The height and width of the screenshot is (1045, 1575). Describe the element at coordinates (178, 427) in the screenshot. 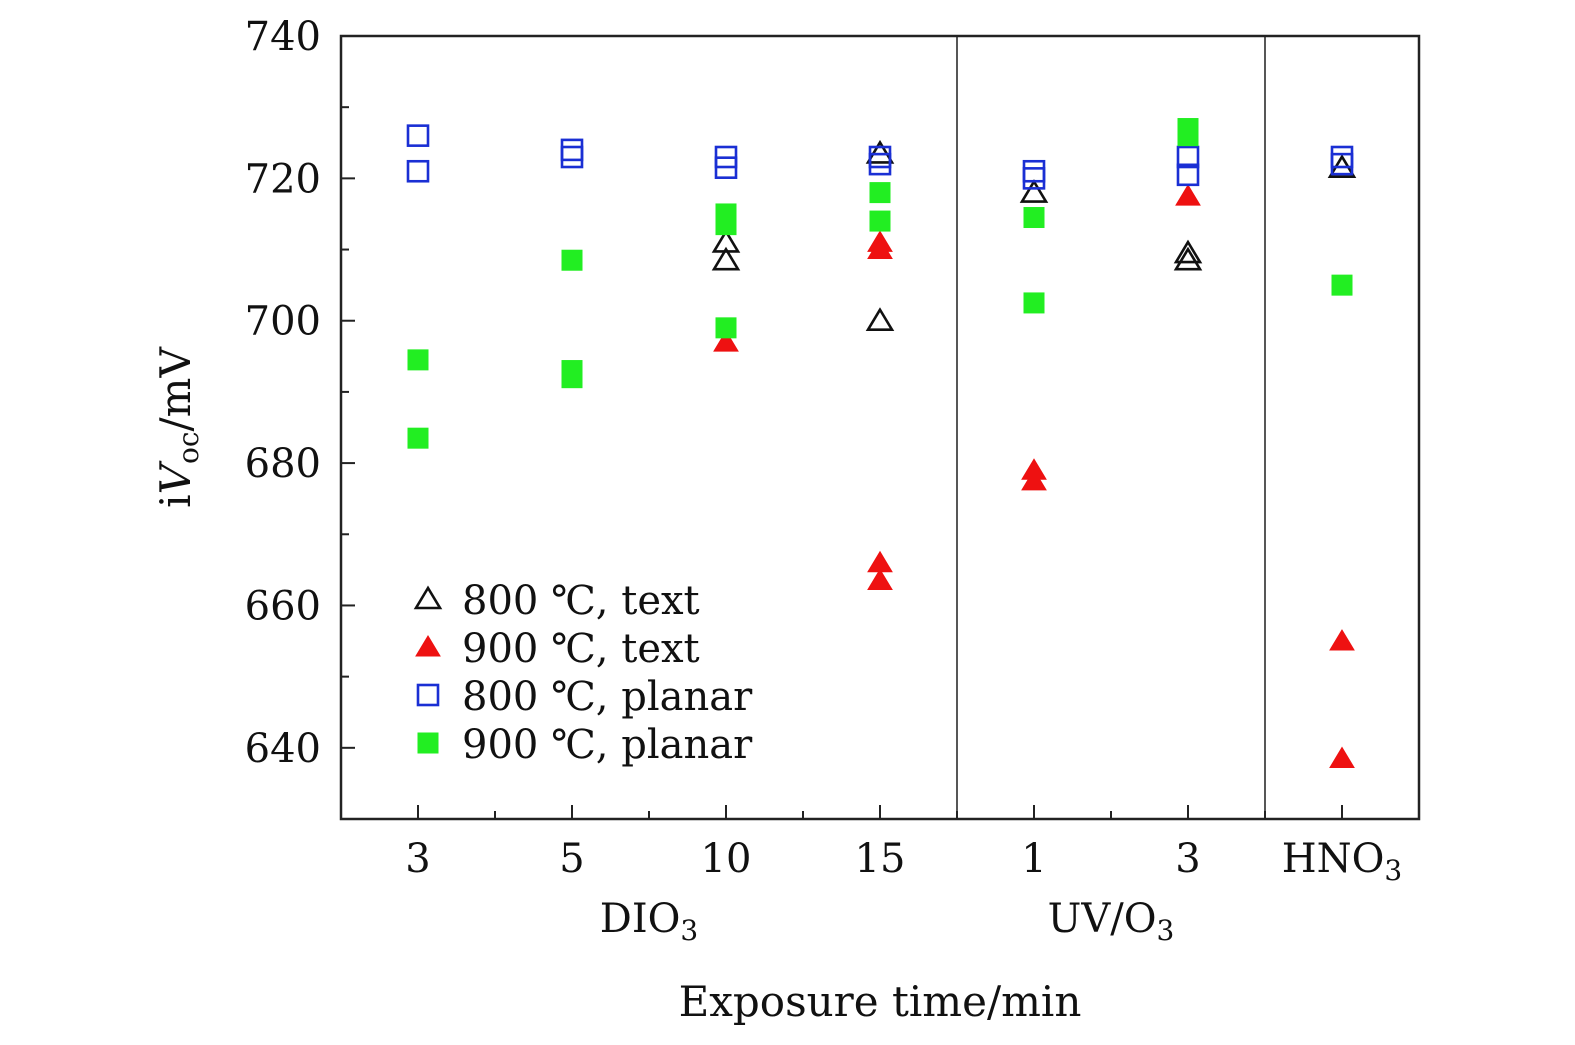

I see `y-axis-title: iVoc/mV` at that location.